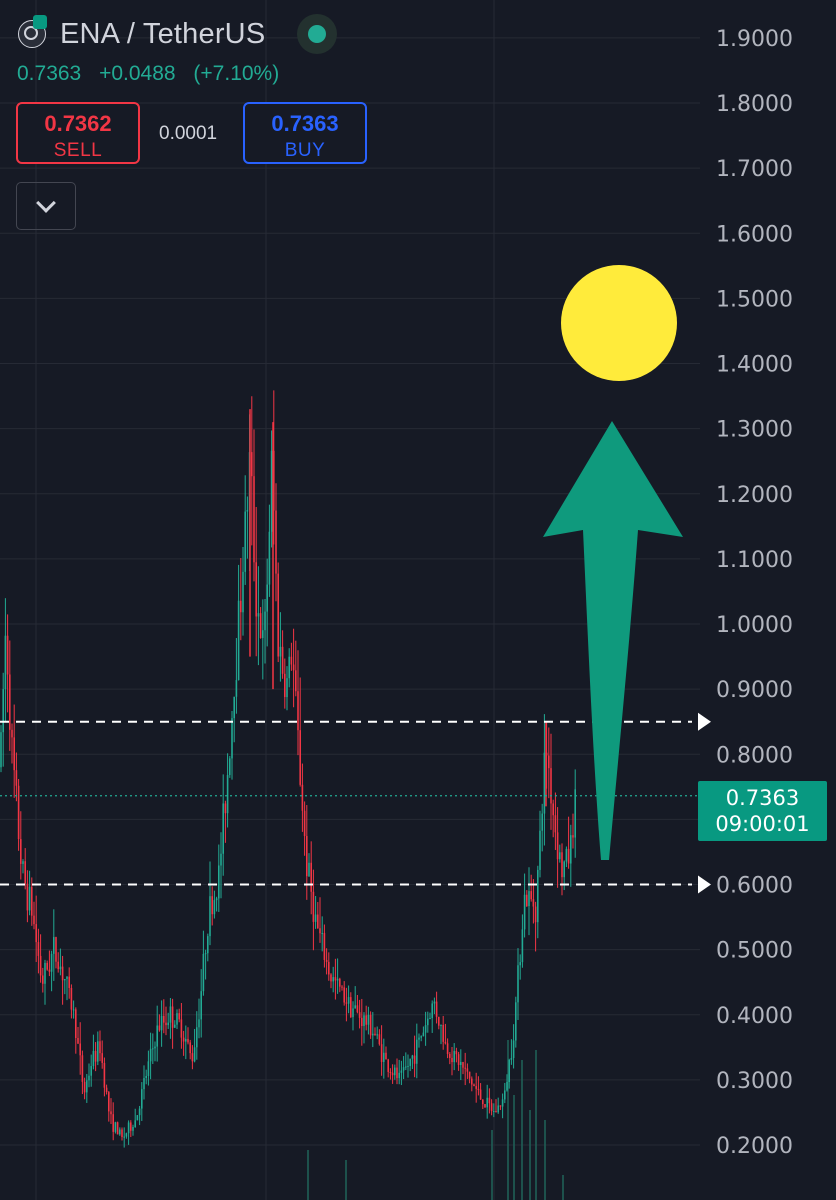  Describe the element at coordinates (754, 299) in the screenshot. I see `y-tick-label: 1.5000` at that location.